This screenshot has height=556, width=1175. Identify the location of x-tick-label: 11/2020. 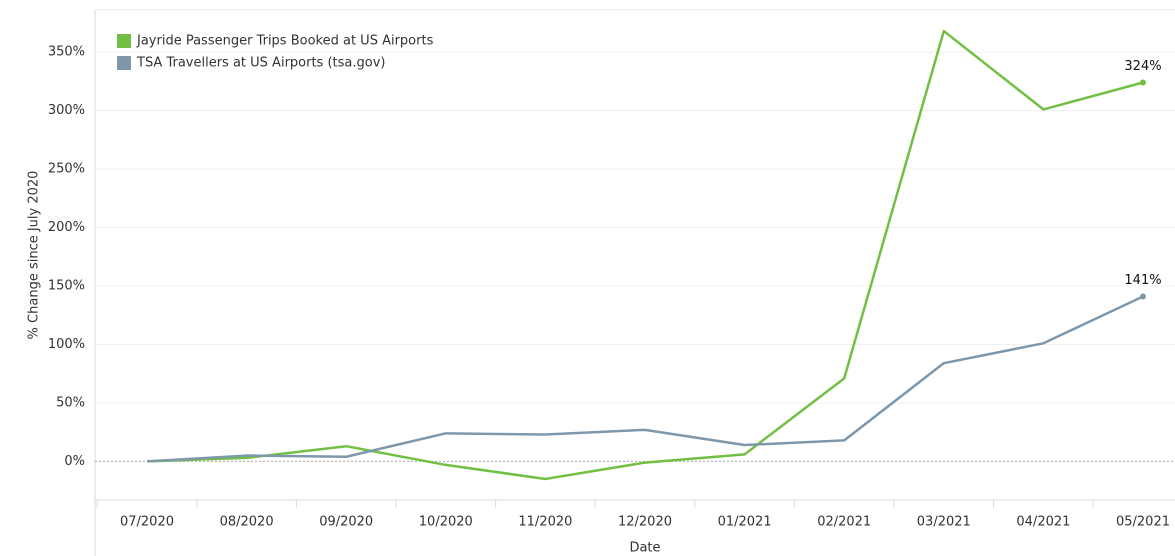
(545, 522).